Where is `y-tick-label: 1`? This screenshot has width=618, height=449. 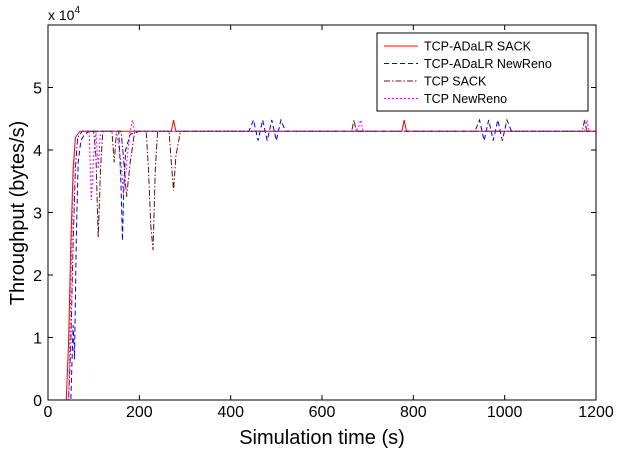
y-tick-label: 1 is located at coordinates (37, 339).